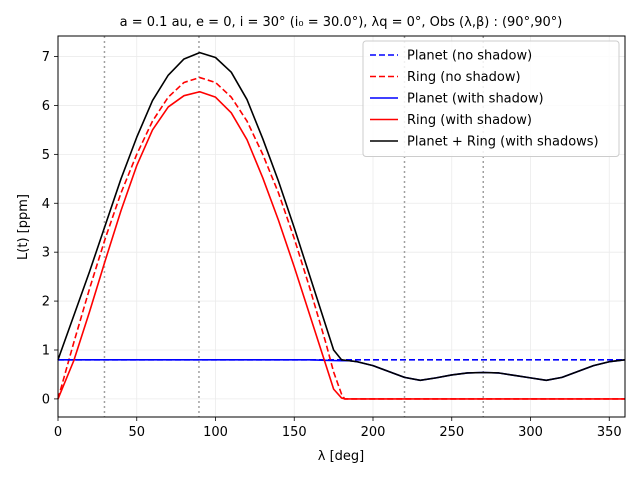  Describe the element at coordinates (341, 456) in the screenshot. I see `x-axis-label: λ [deg]` at that location.